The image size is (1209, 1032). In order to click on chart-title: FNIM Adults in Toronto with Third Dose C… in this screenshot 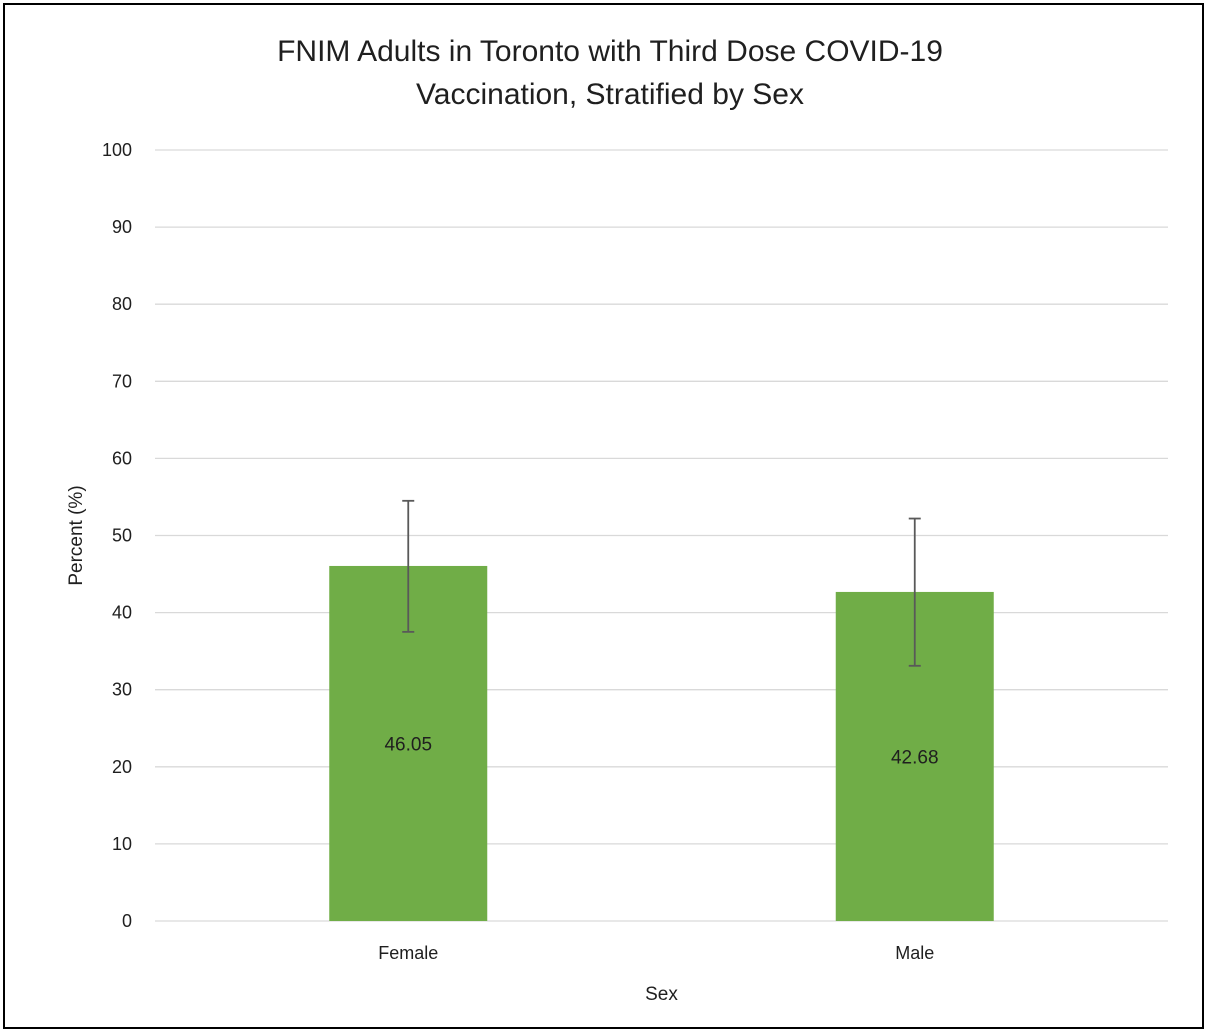, I will do `click(610, 73)`.